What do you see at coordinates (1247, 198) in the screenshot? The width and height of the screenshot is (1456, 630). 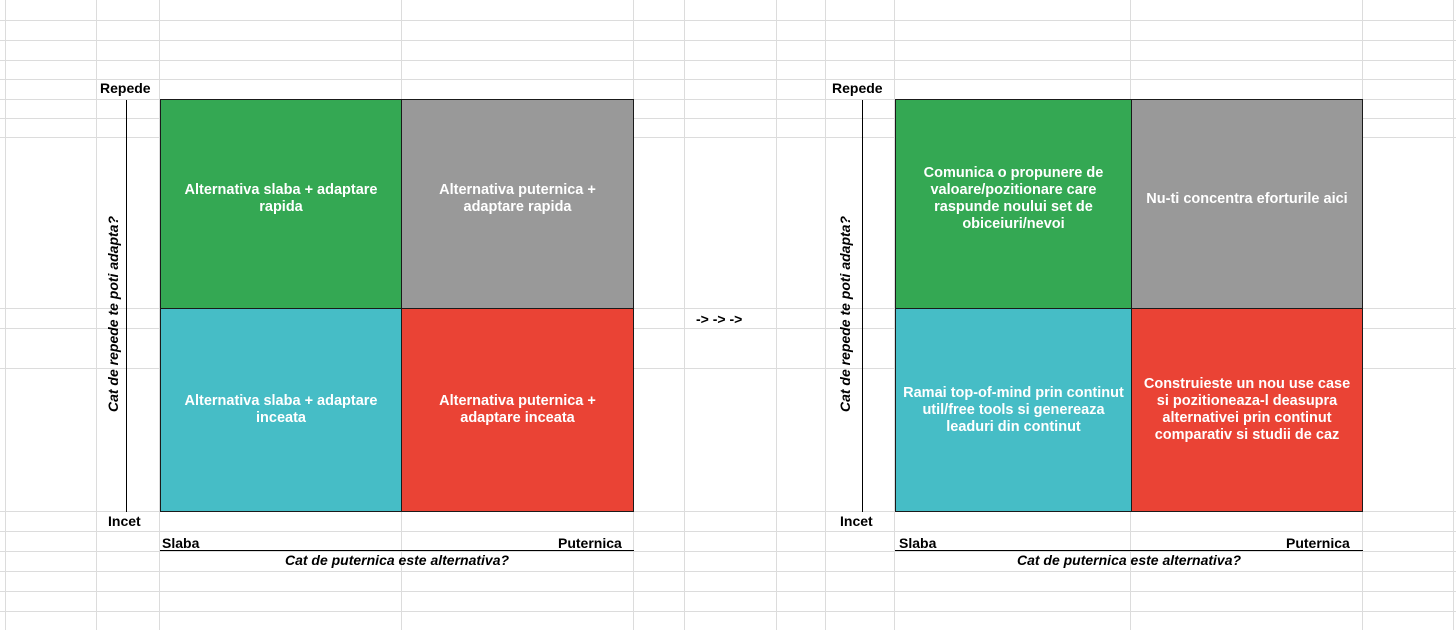 I see `right-cell-top-right-text: Nu-ti concentra eforturile aici` at bounding box center [1247, 198].